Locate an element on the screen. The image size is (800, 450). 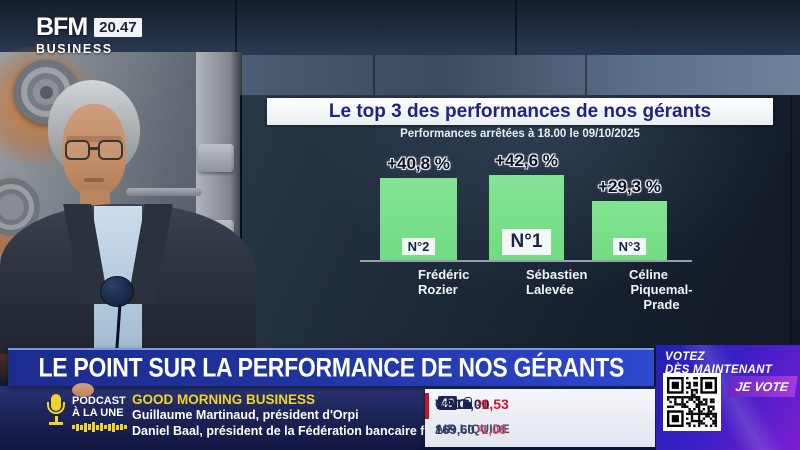
value-number: 169,60 is located at coordinates (455, 429).